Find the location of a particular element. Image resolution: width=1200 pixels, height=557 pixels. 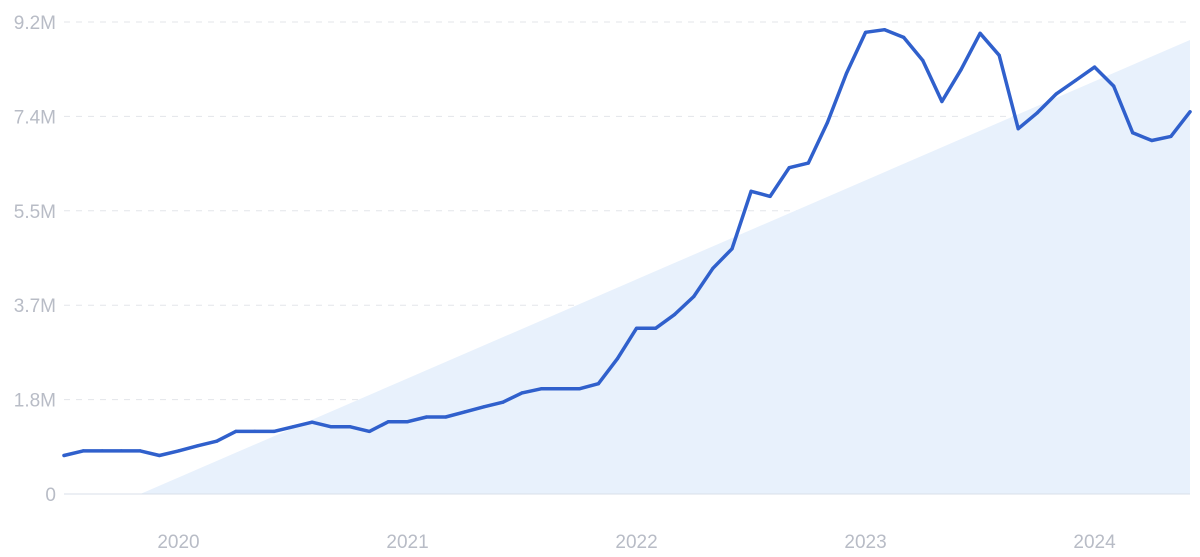

x-tick-label: 2024 is located at coordinates (1094, 542).